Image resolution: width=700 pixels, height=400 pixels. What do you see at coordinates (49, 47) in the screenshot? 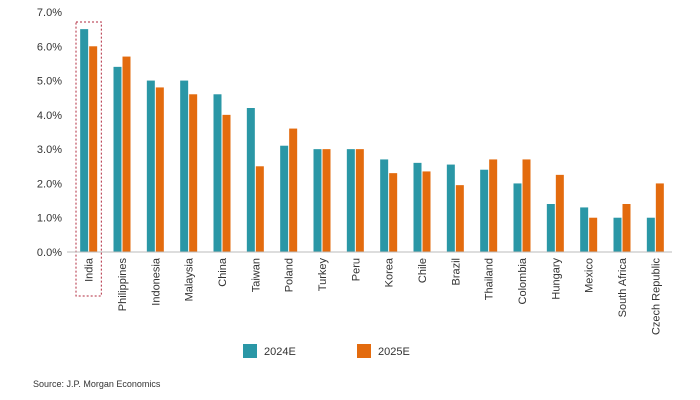
I see `y-tick-label: 6.0%` at bounding box center [49, 47].